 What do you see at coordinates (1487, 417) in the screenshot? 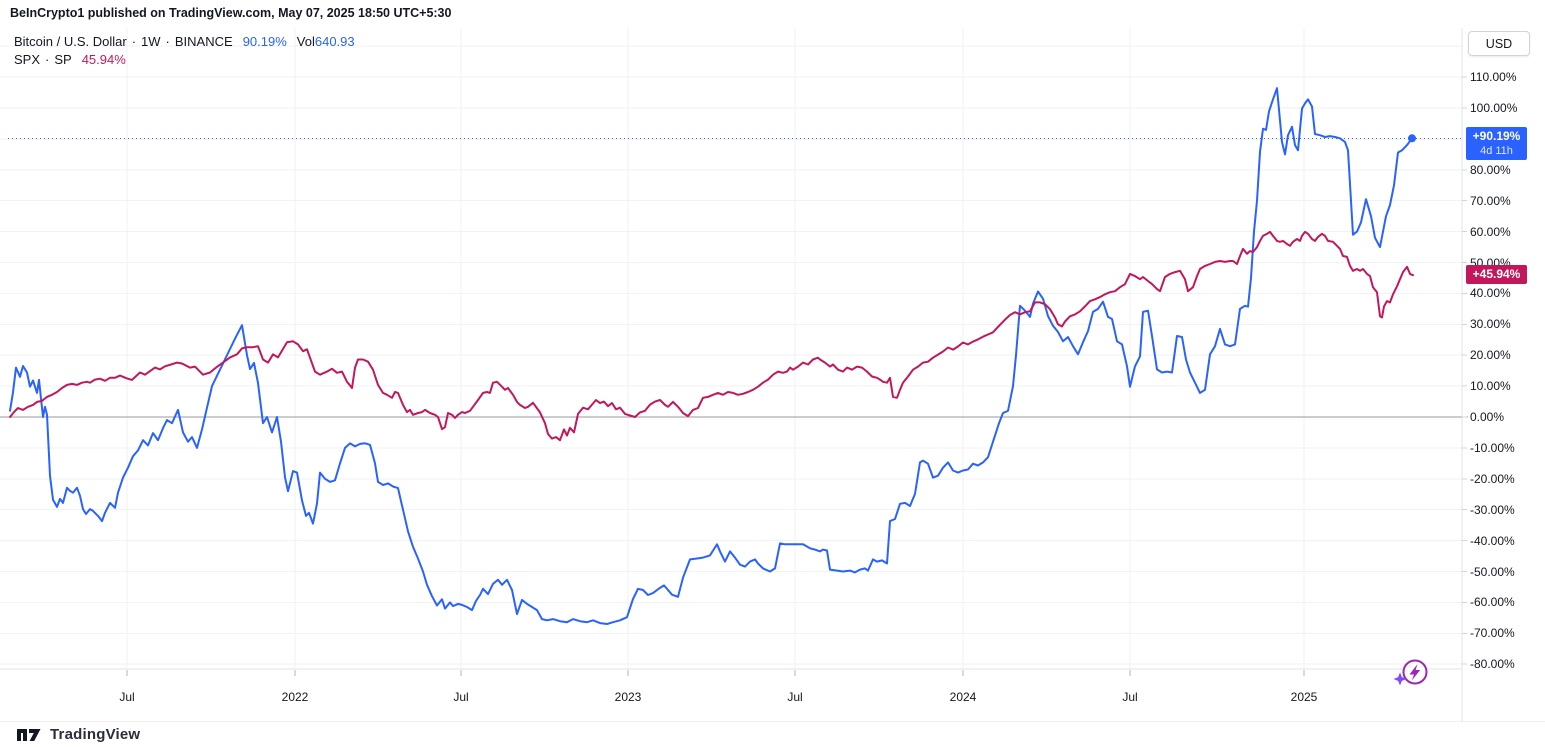
I see `price-axis-label: 0.00%` at bounding box center [1487, 417].